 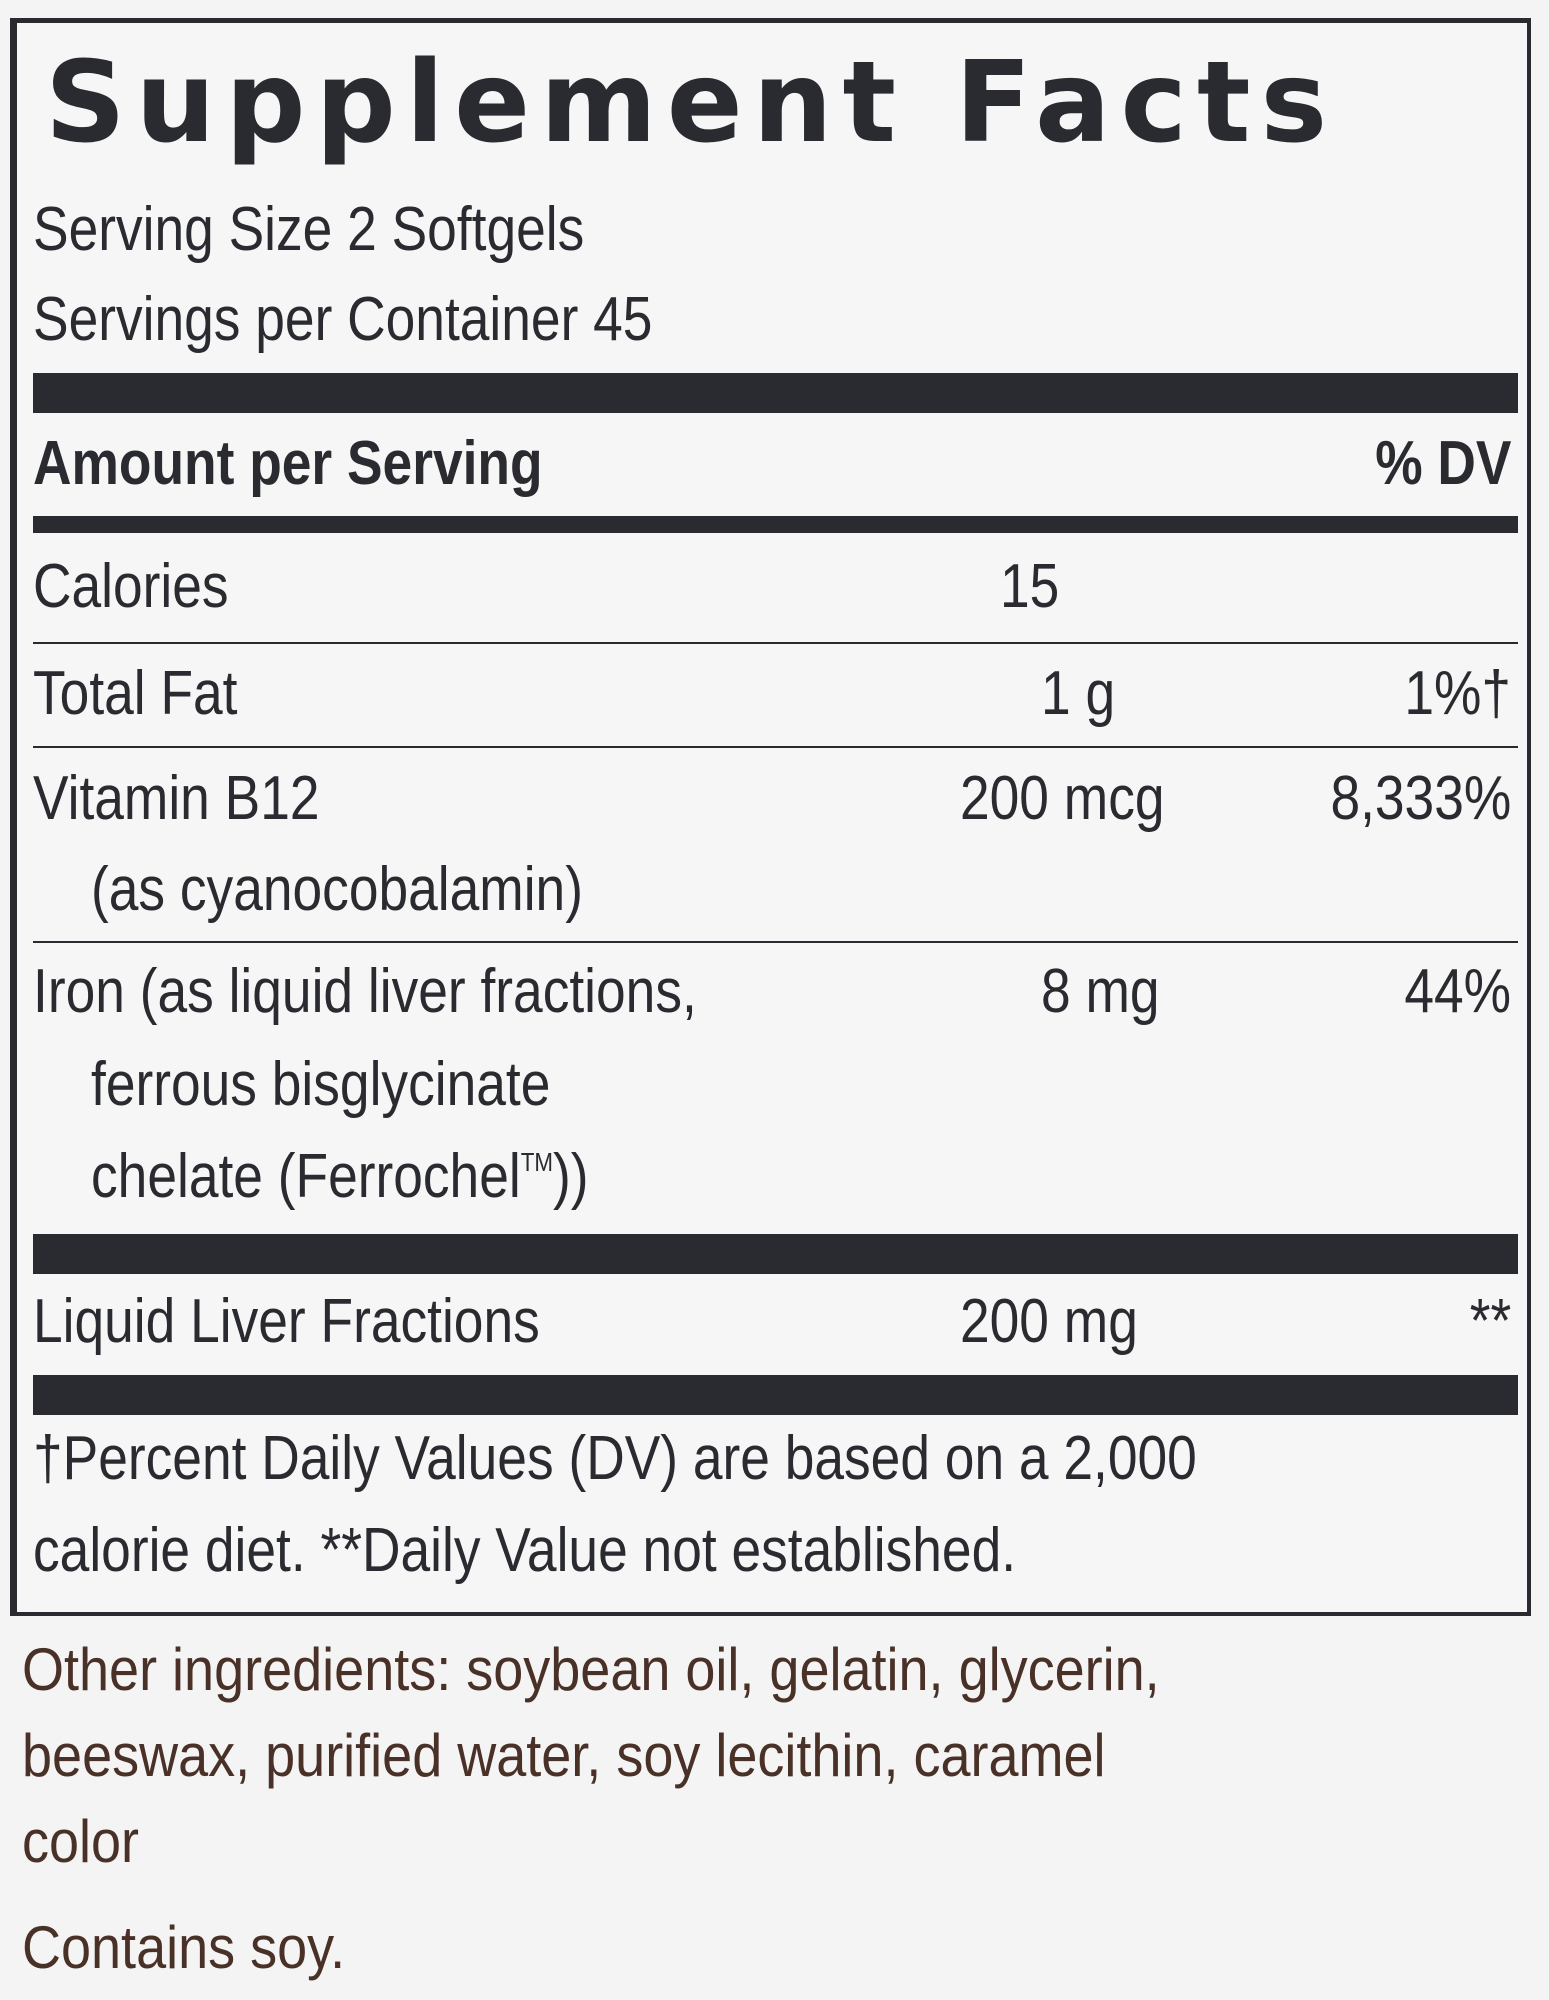 I want to click on dv-header: % DV, so click(x=1442, y=463).